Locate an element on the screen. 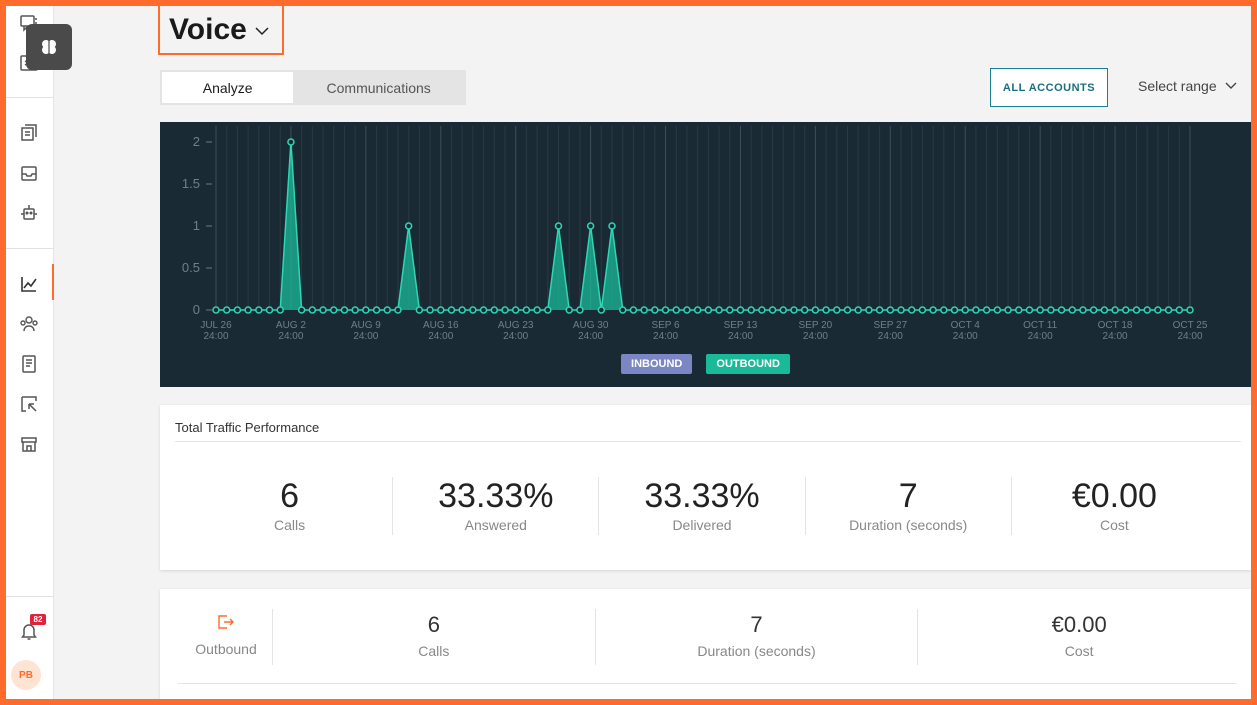 The image size is (1257, 705). people-icon is located at coordinates (29, 324).